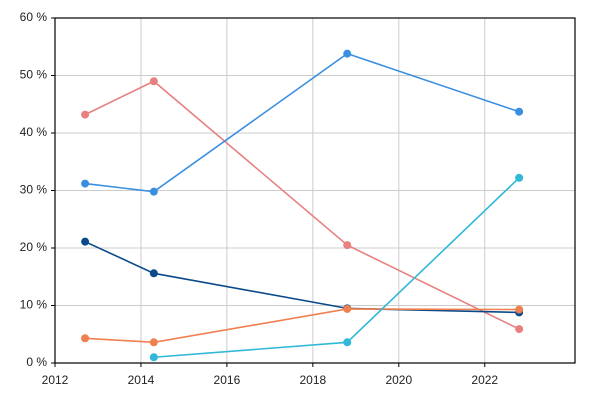  I want to click on y-tick-label: 20 %, so click(34, 247).